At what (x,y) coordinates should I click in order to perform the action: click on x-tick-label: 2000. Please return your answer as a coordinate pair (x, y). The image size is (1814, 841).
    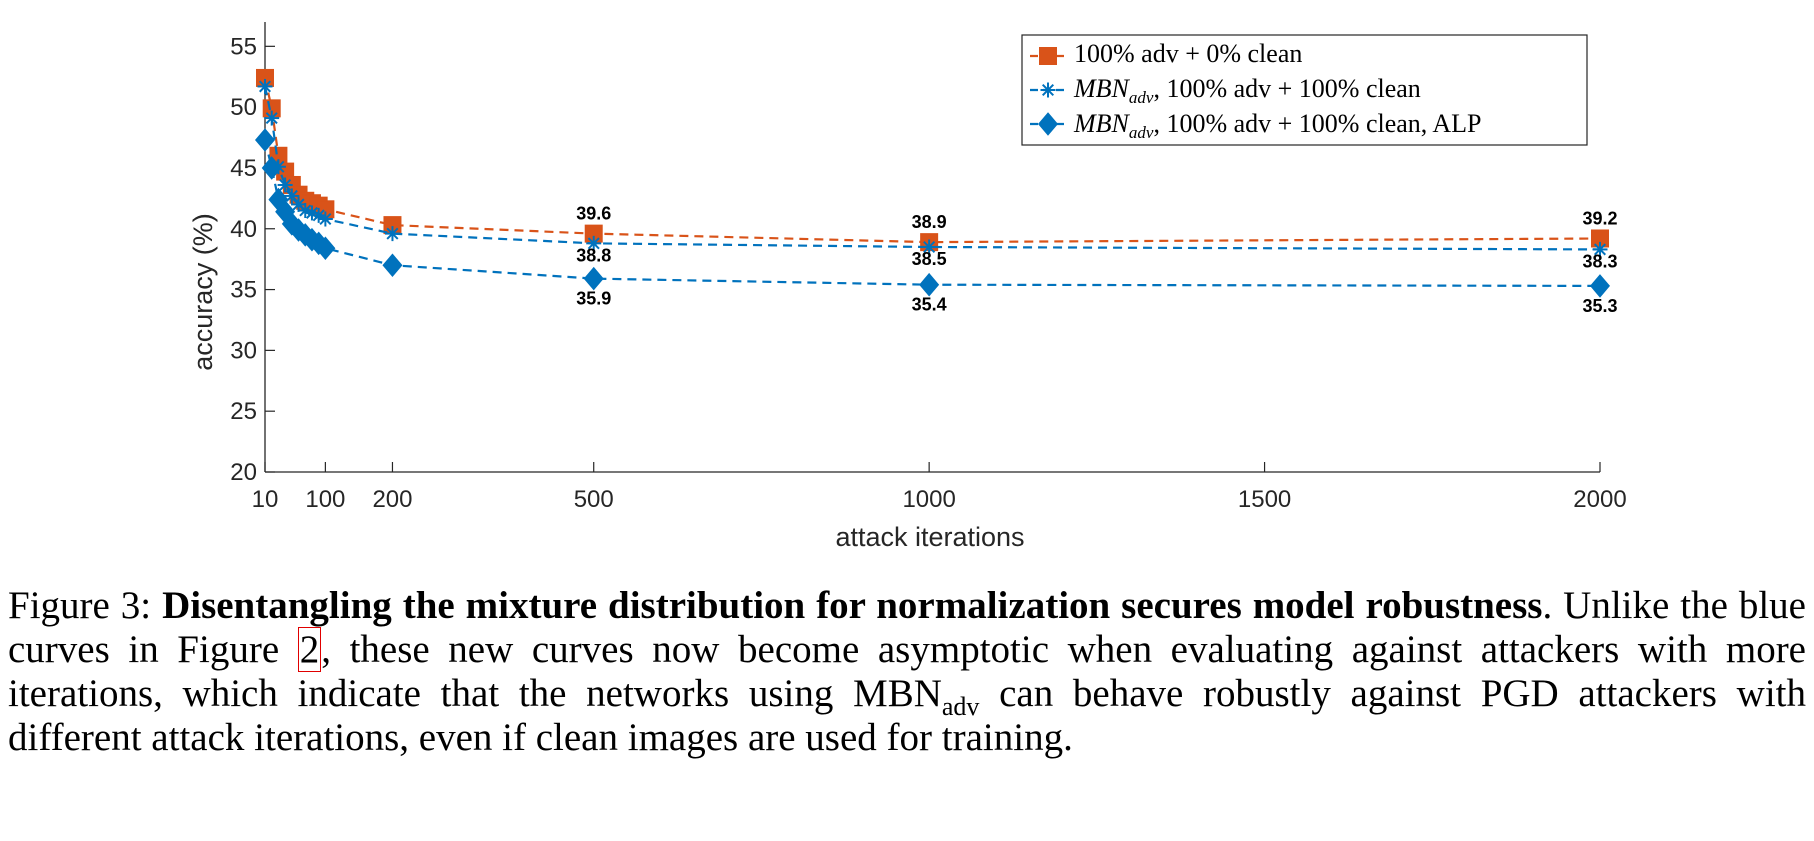
    Looking at the image, I should click on (1599, 499).